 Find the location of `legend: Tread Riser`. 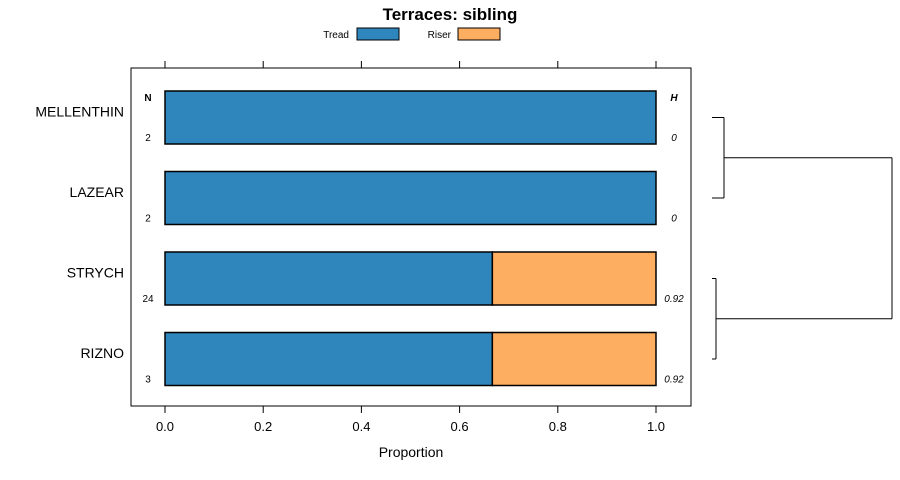

legend: Tread Riser is located at coordinates (412, 34).